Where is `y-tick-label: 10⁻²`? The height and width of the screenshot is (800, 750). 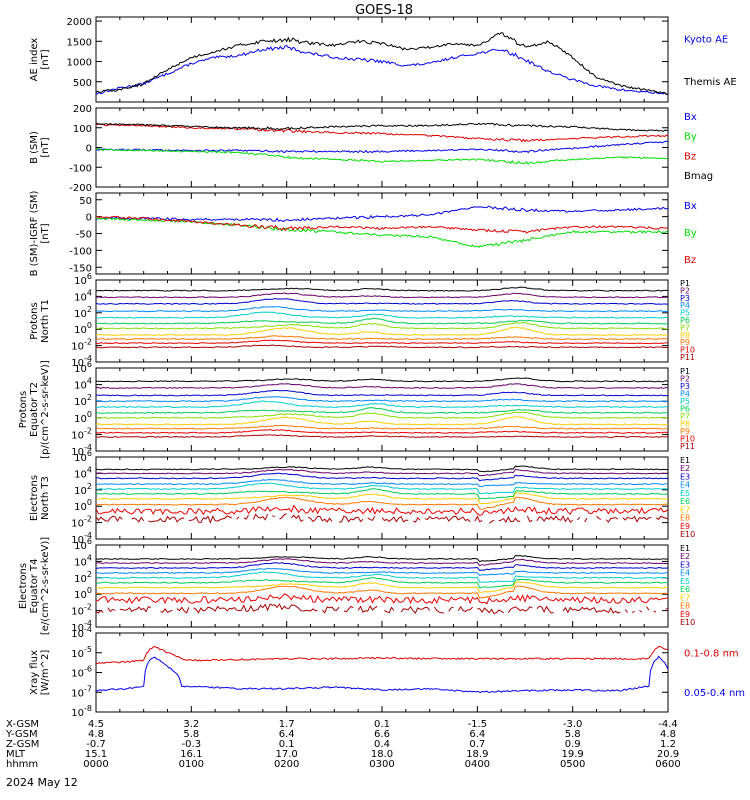
y-tick-label: 10⁻² is located at coordinates (81, 433).